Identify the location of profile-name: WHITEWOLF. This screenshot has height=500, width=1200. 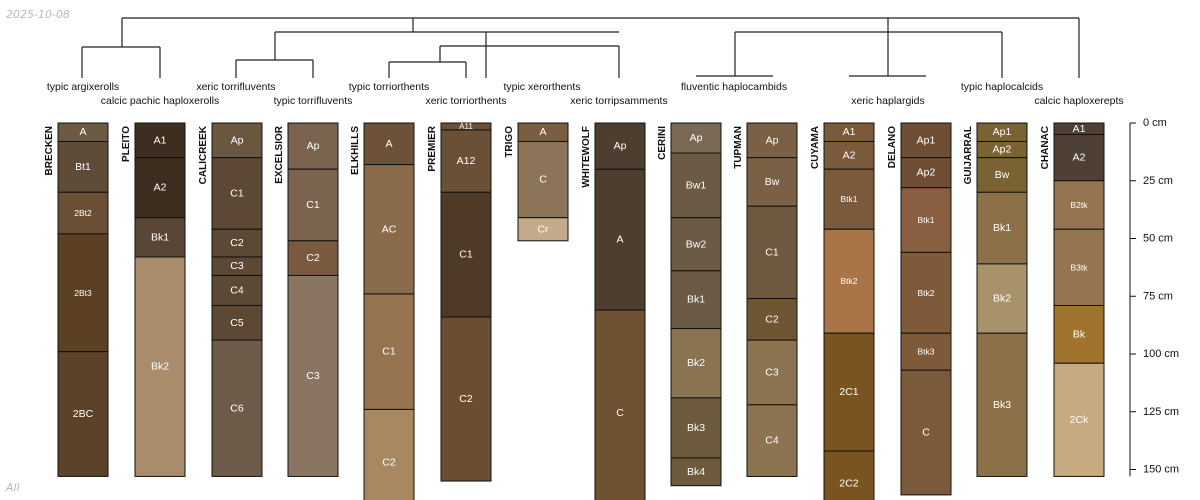
(586, 157).